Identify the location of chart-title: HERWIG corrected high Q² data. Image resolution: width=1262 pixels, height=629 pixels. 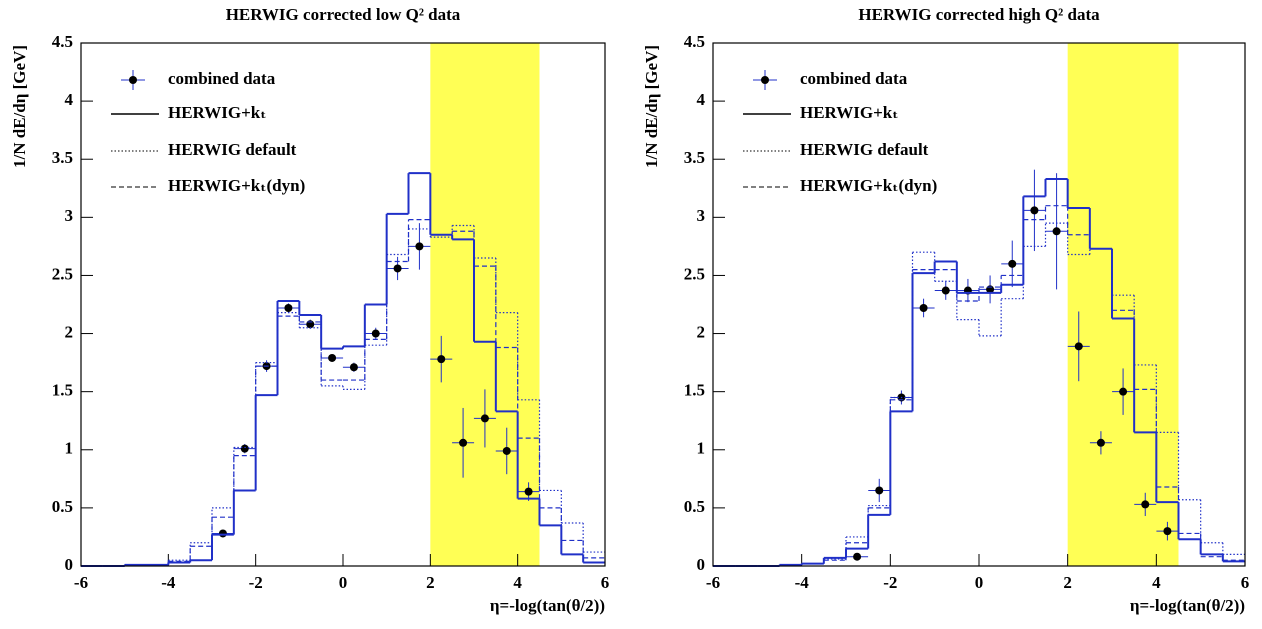
(979, 14).